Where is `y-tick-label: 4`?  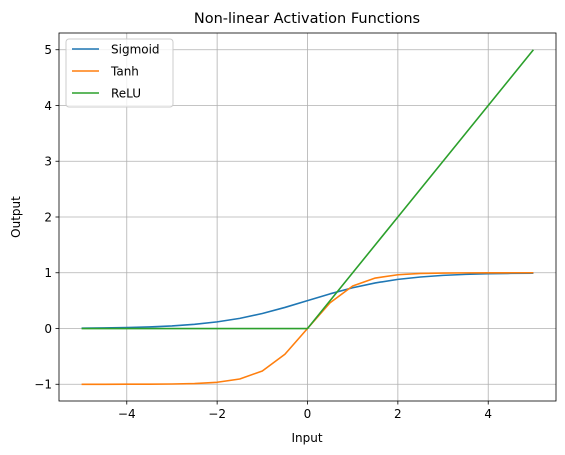 y-tick-label: 4 is located at coordinates (48, 106).